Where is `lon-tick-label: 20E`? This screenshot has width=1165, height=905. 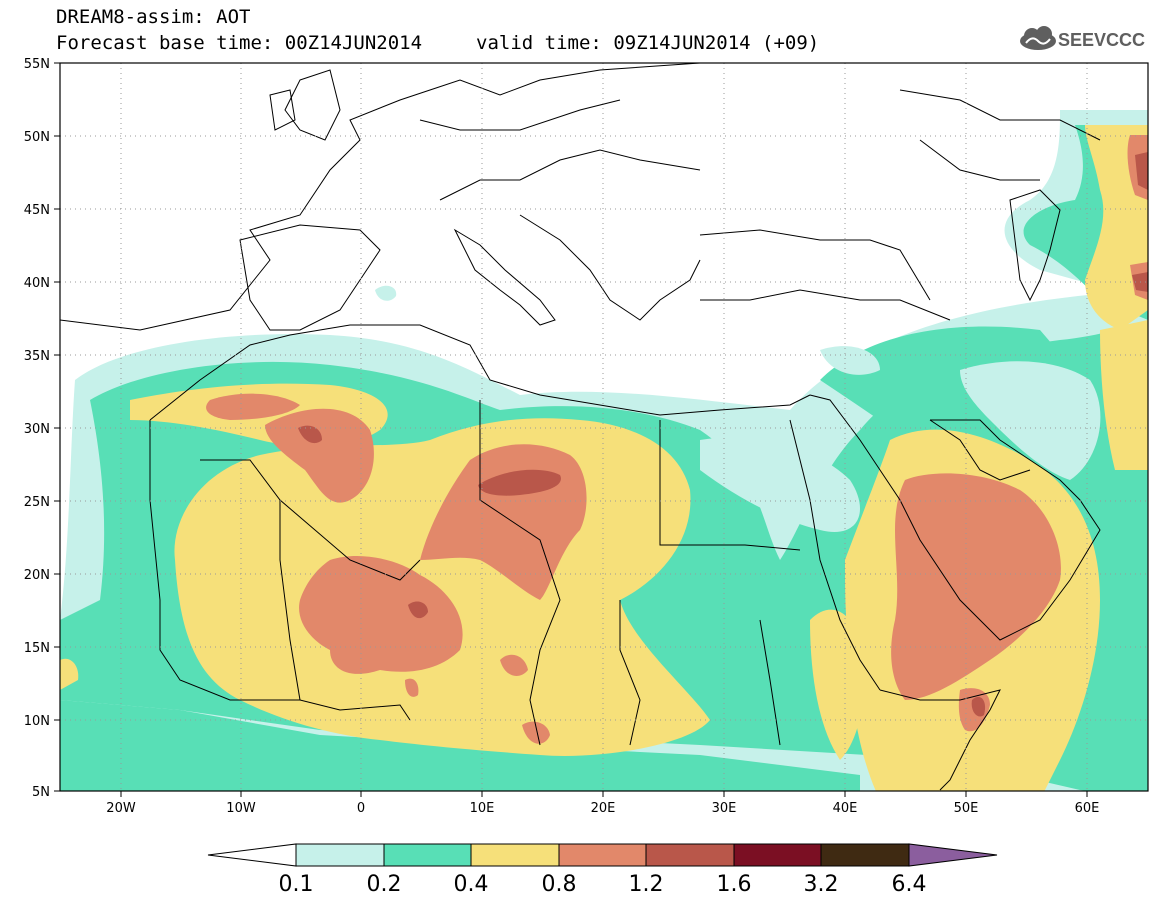
lon-tick-label: 20E is located at coordinates (603, 808).